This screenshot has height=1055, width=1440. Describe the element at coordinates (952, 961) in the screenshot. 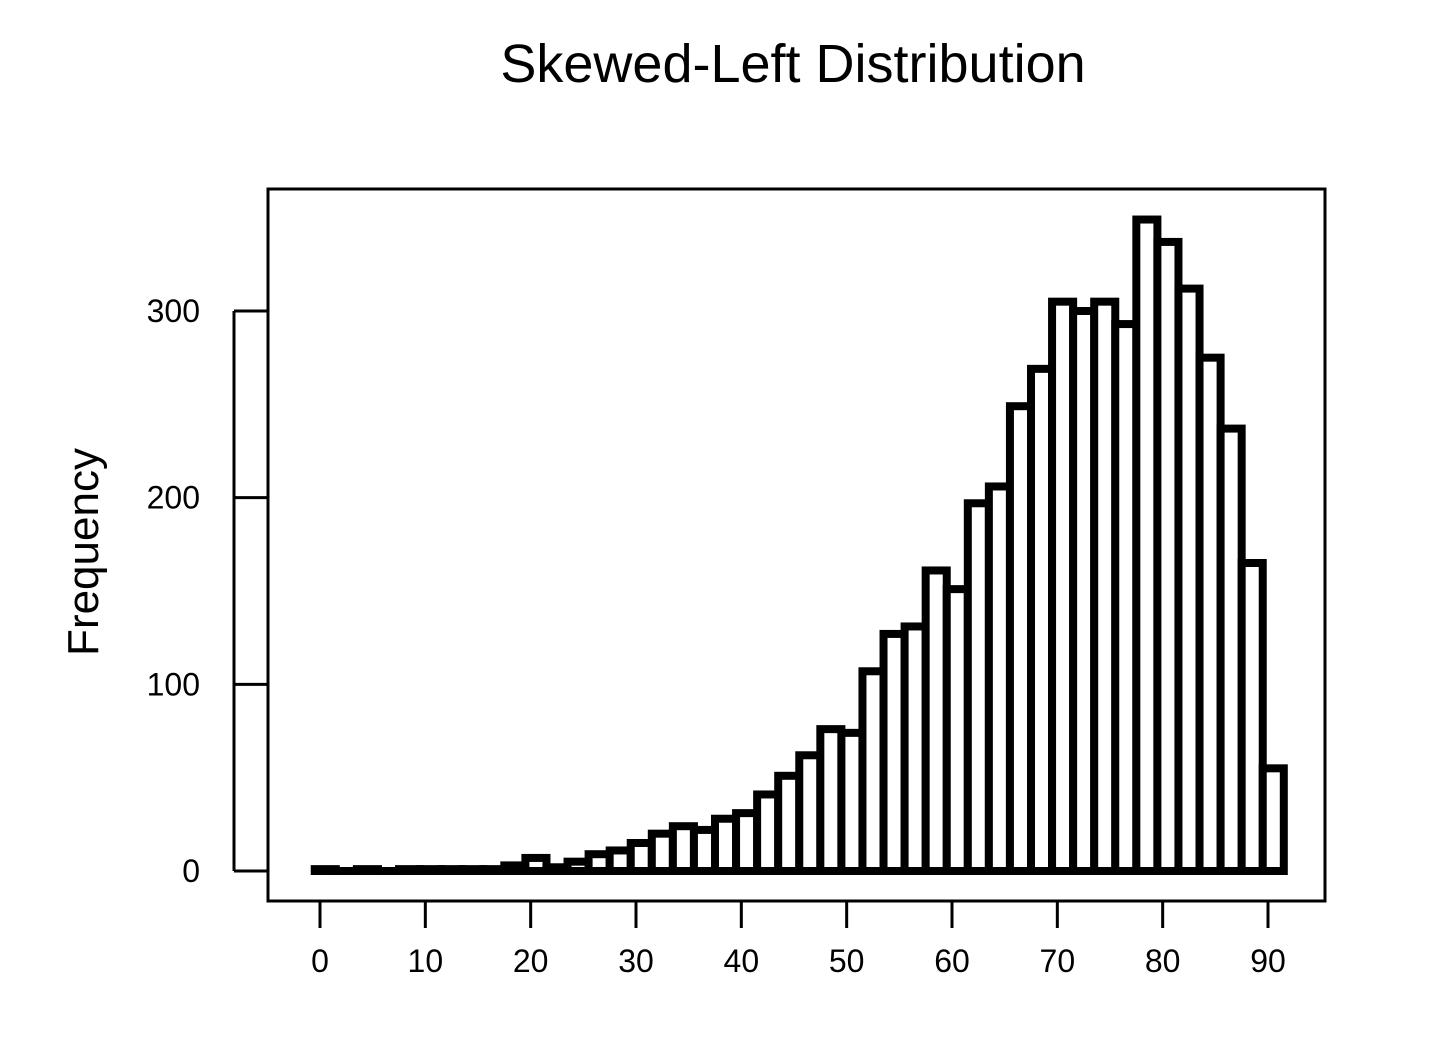

I see `x-tick-label: 60` at that location.